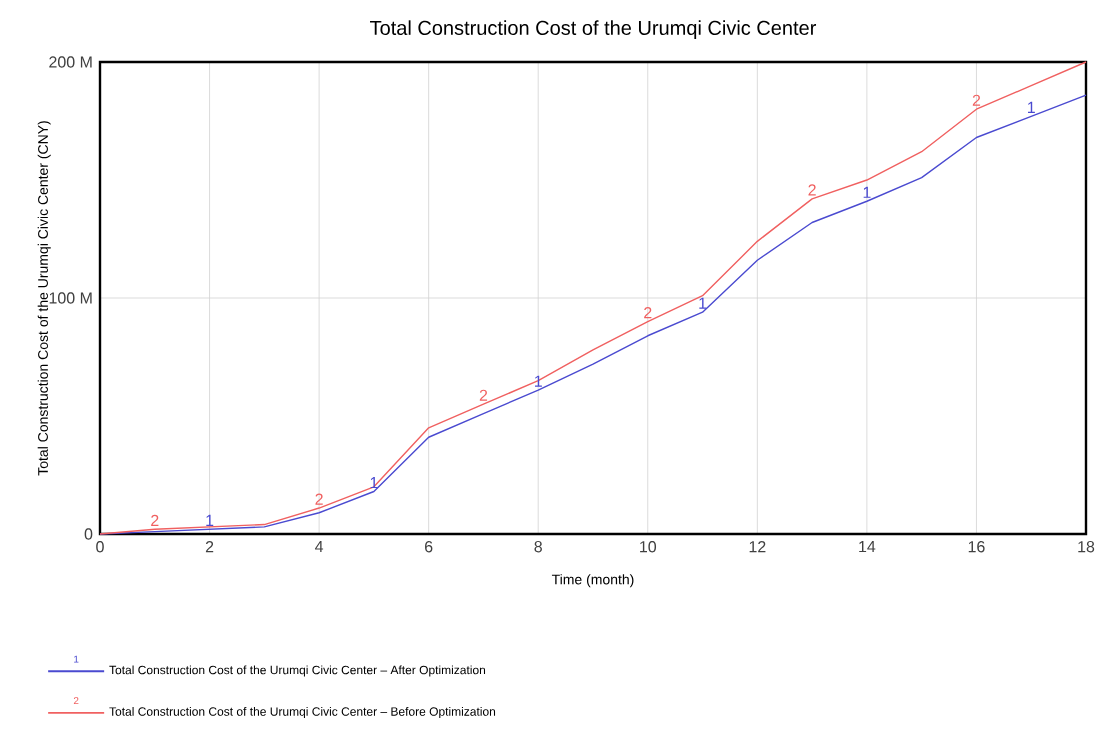 This screenshot has height=736, width=1100. Describe the element at coordinates (867, 547) in the screenshot. I see `x-tick-label: 14` at that location.